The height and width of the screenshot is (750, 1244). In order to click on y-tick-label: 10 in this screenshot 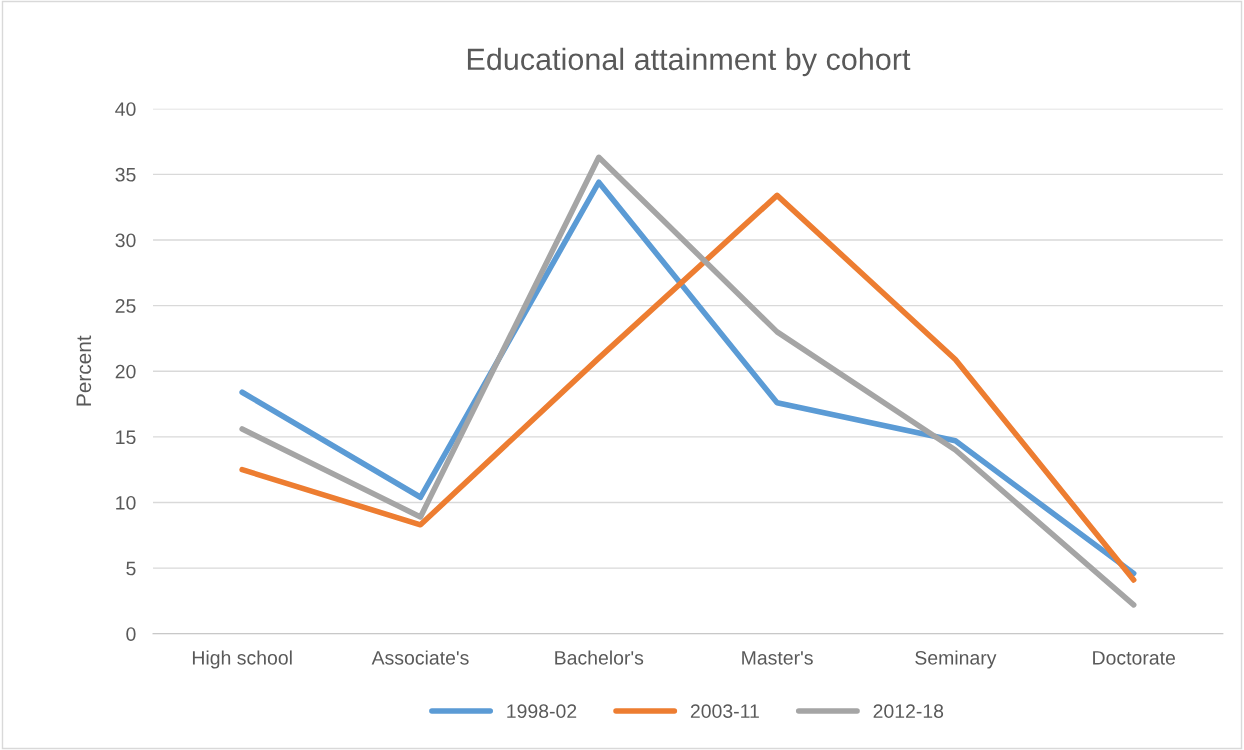, I will do `click(126, 502)`.